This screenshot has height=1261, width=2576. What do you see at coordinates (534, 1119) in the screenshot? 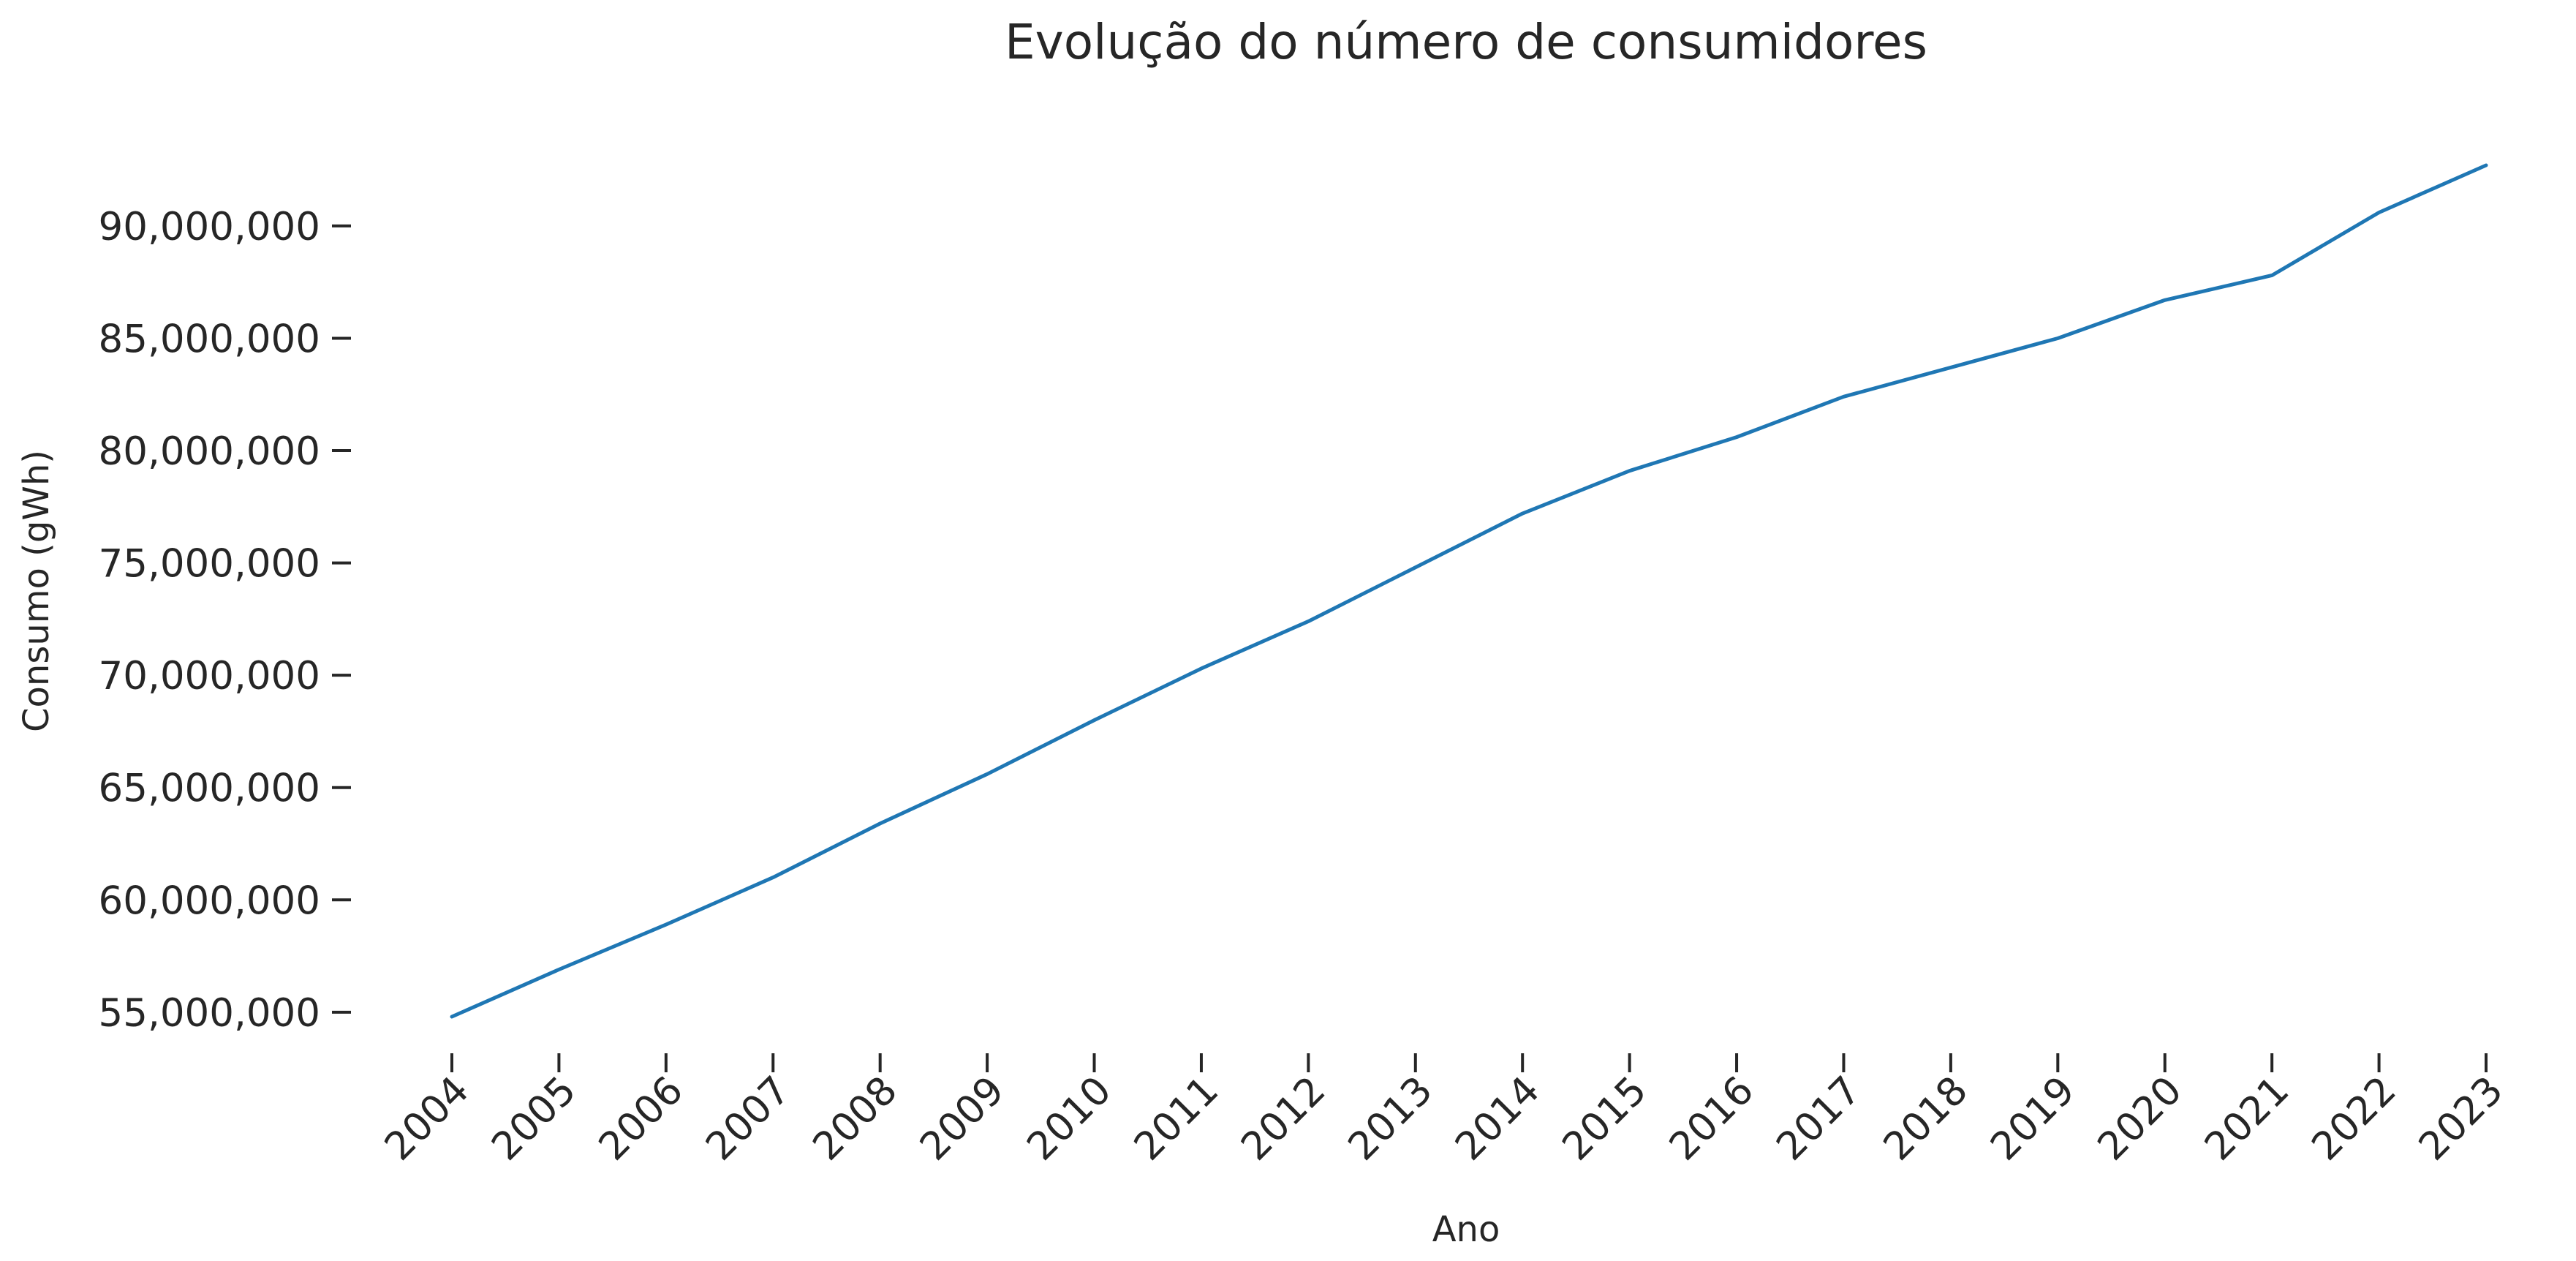
I see `x-tick-label: 2005` at bounding box center [534, 1119].